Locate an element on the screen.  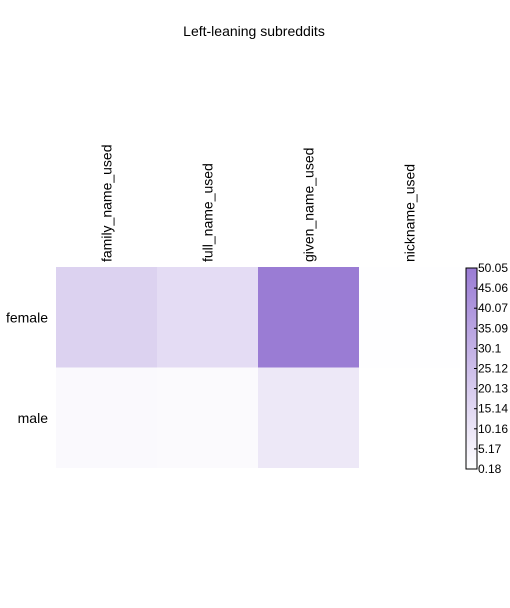
column-label-given_name_used: given_name_used is located at coordinates (309, 205).